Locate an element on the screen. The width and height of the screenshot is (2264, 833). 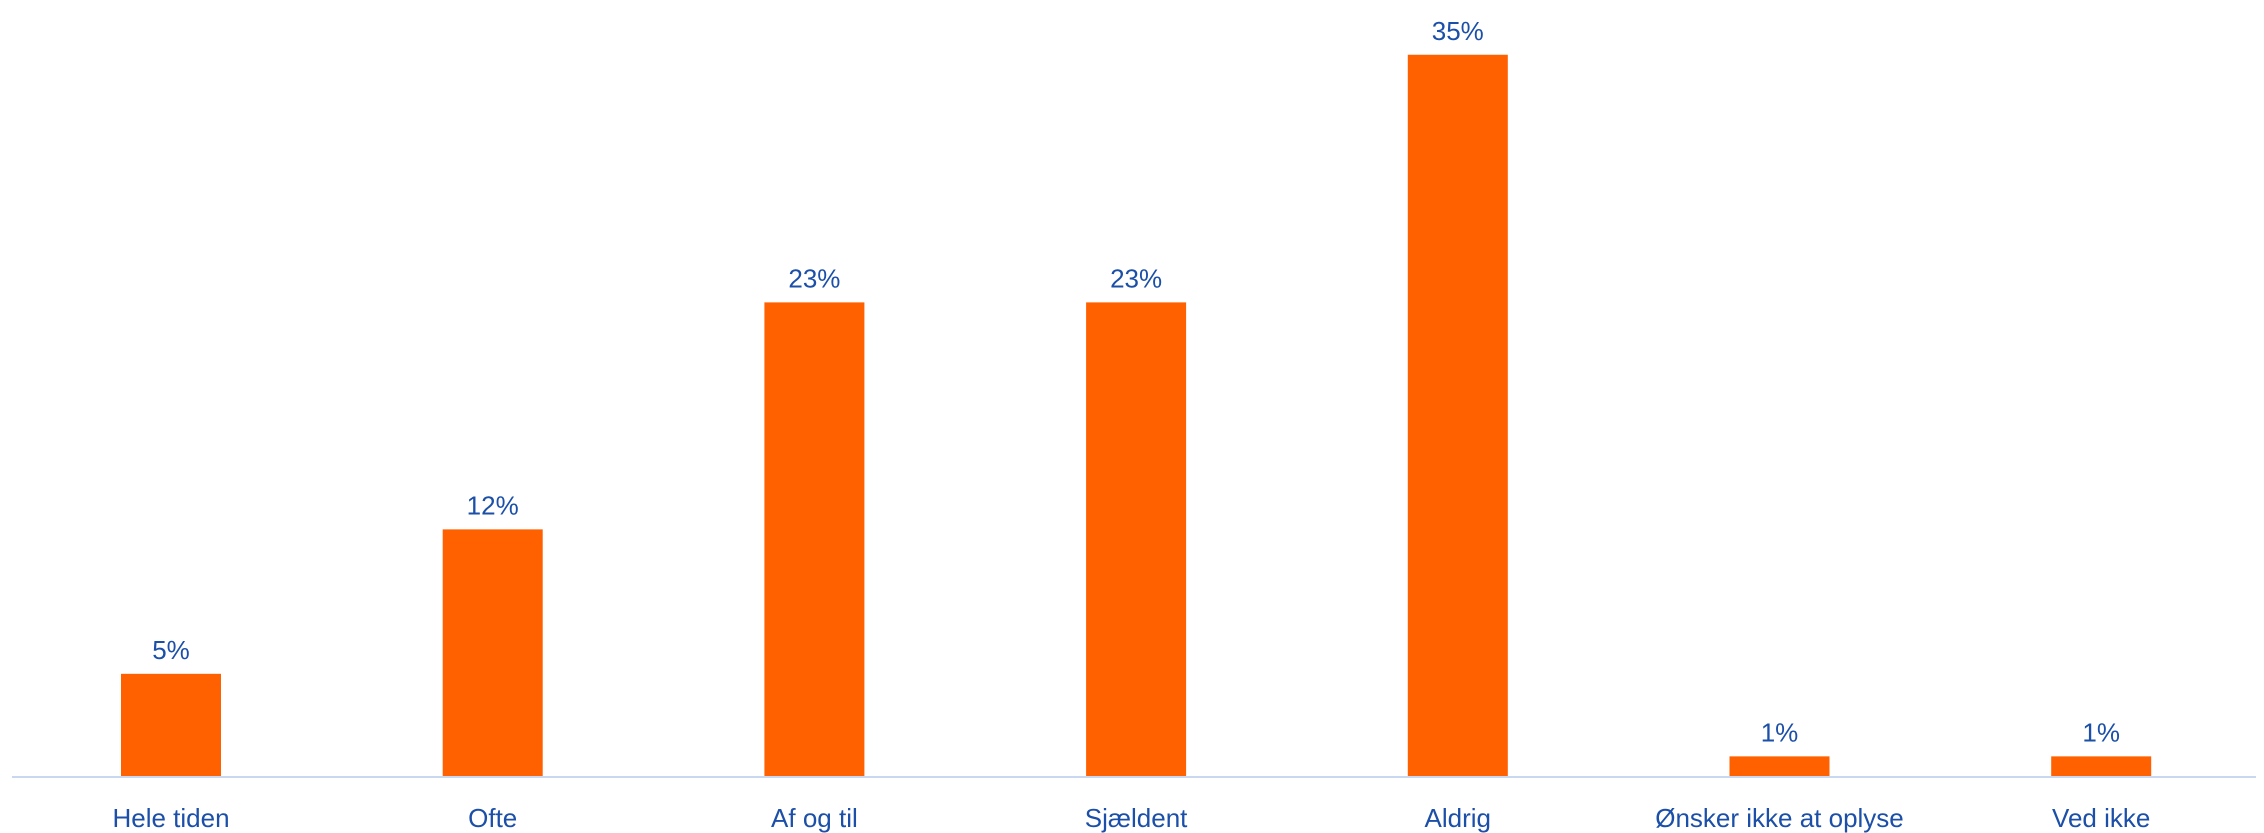
x-tick-label: Aldrig is located at coordinates (1458, 818).